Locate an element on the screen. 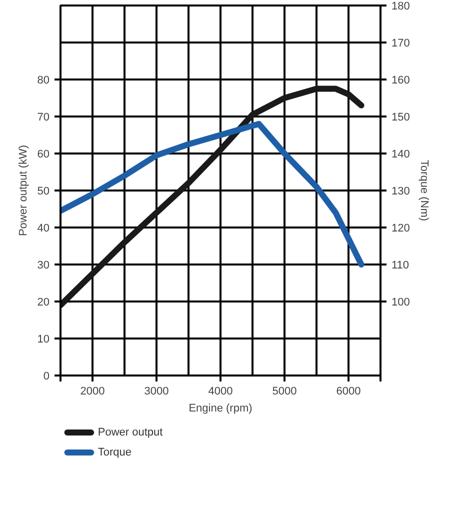  y2-axis-title: Torque (Nm) is located at coordinates (424, 191).